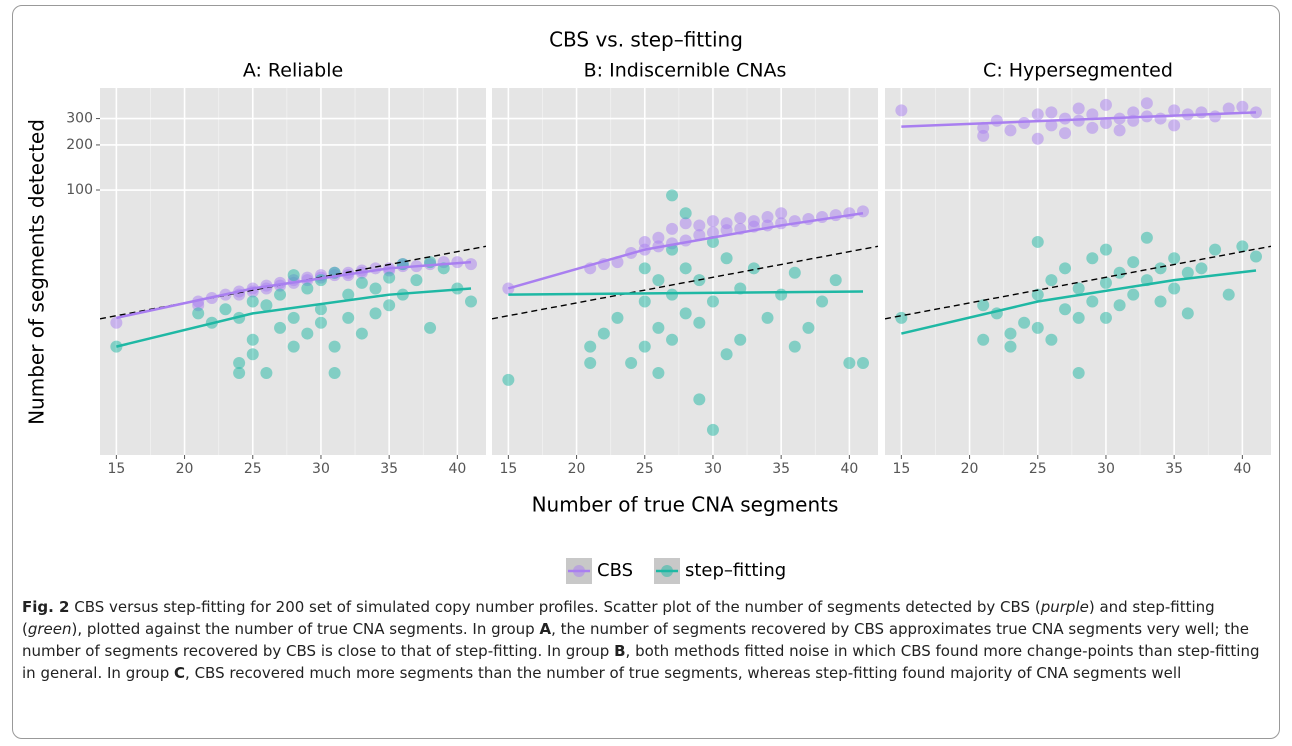  What do you see at coordinates (646, 40) in the screenshot?
I see `chart-title: CBS vs. step–fitting` at bounding box center [646, 40].